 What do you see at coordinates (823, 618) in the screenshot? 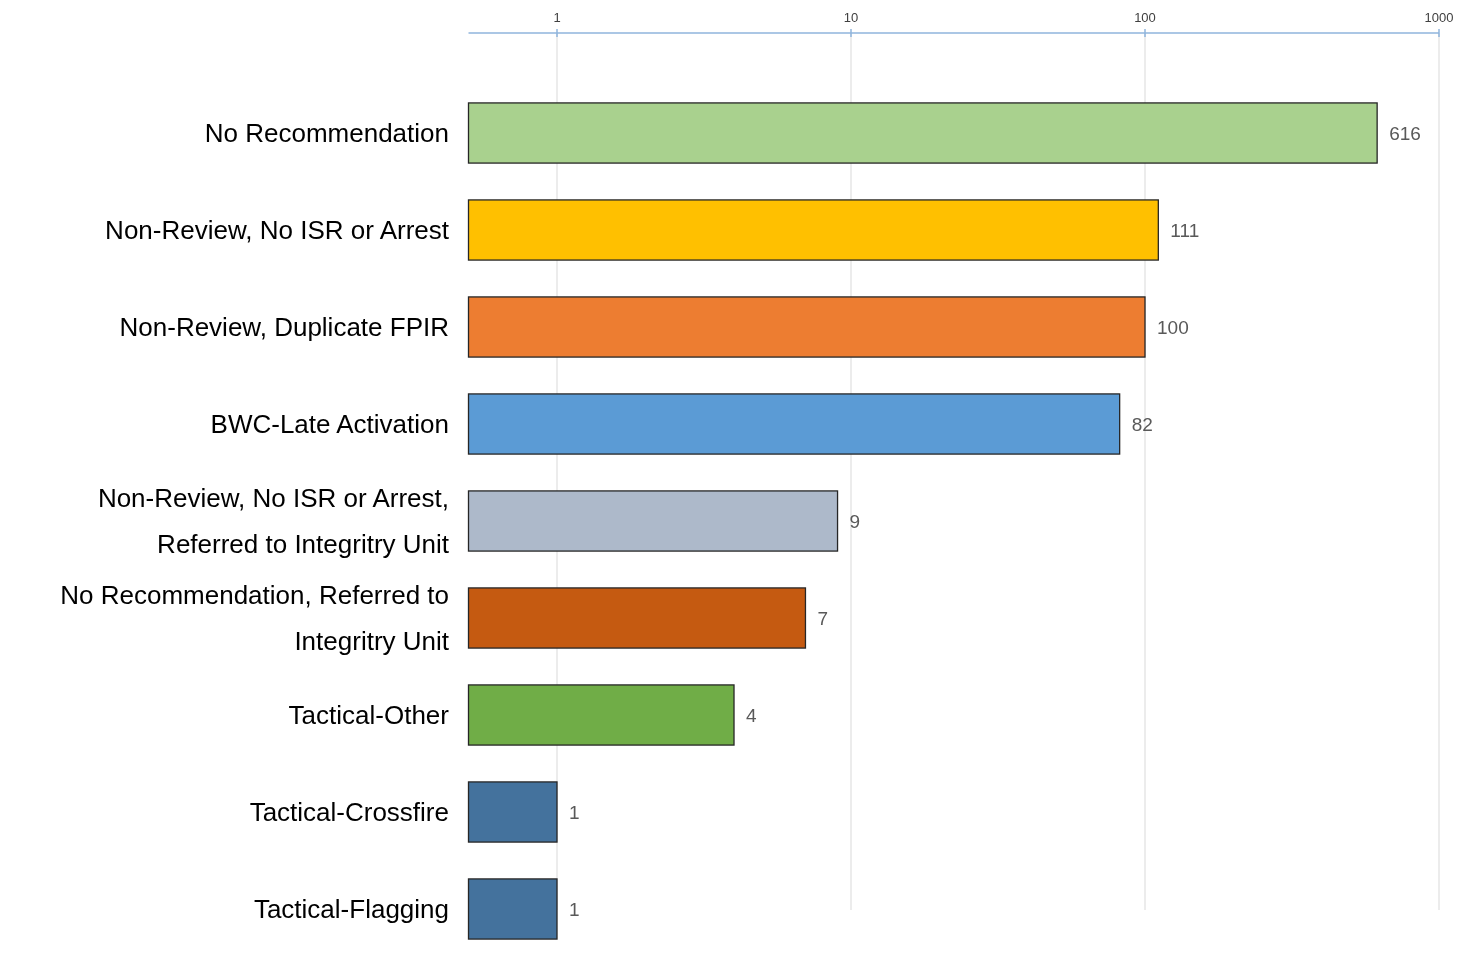
I see `data-label: 7` at bounding box center [823, 618].